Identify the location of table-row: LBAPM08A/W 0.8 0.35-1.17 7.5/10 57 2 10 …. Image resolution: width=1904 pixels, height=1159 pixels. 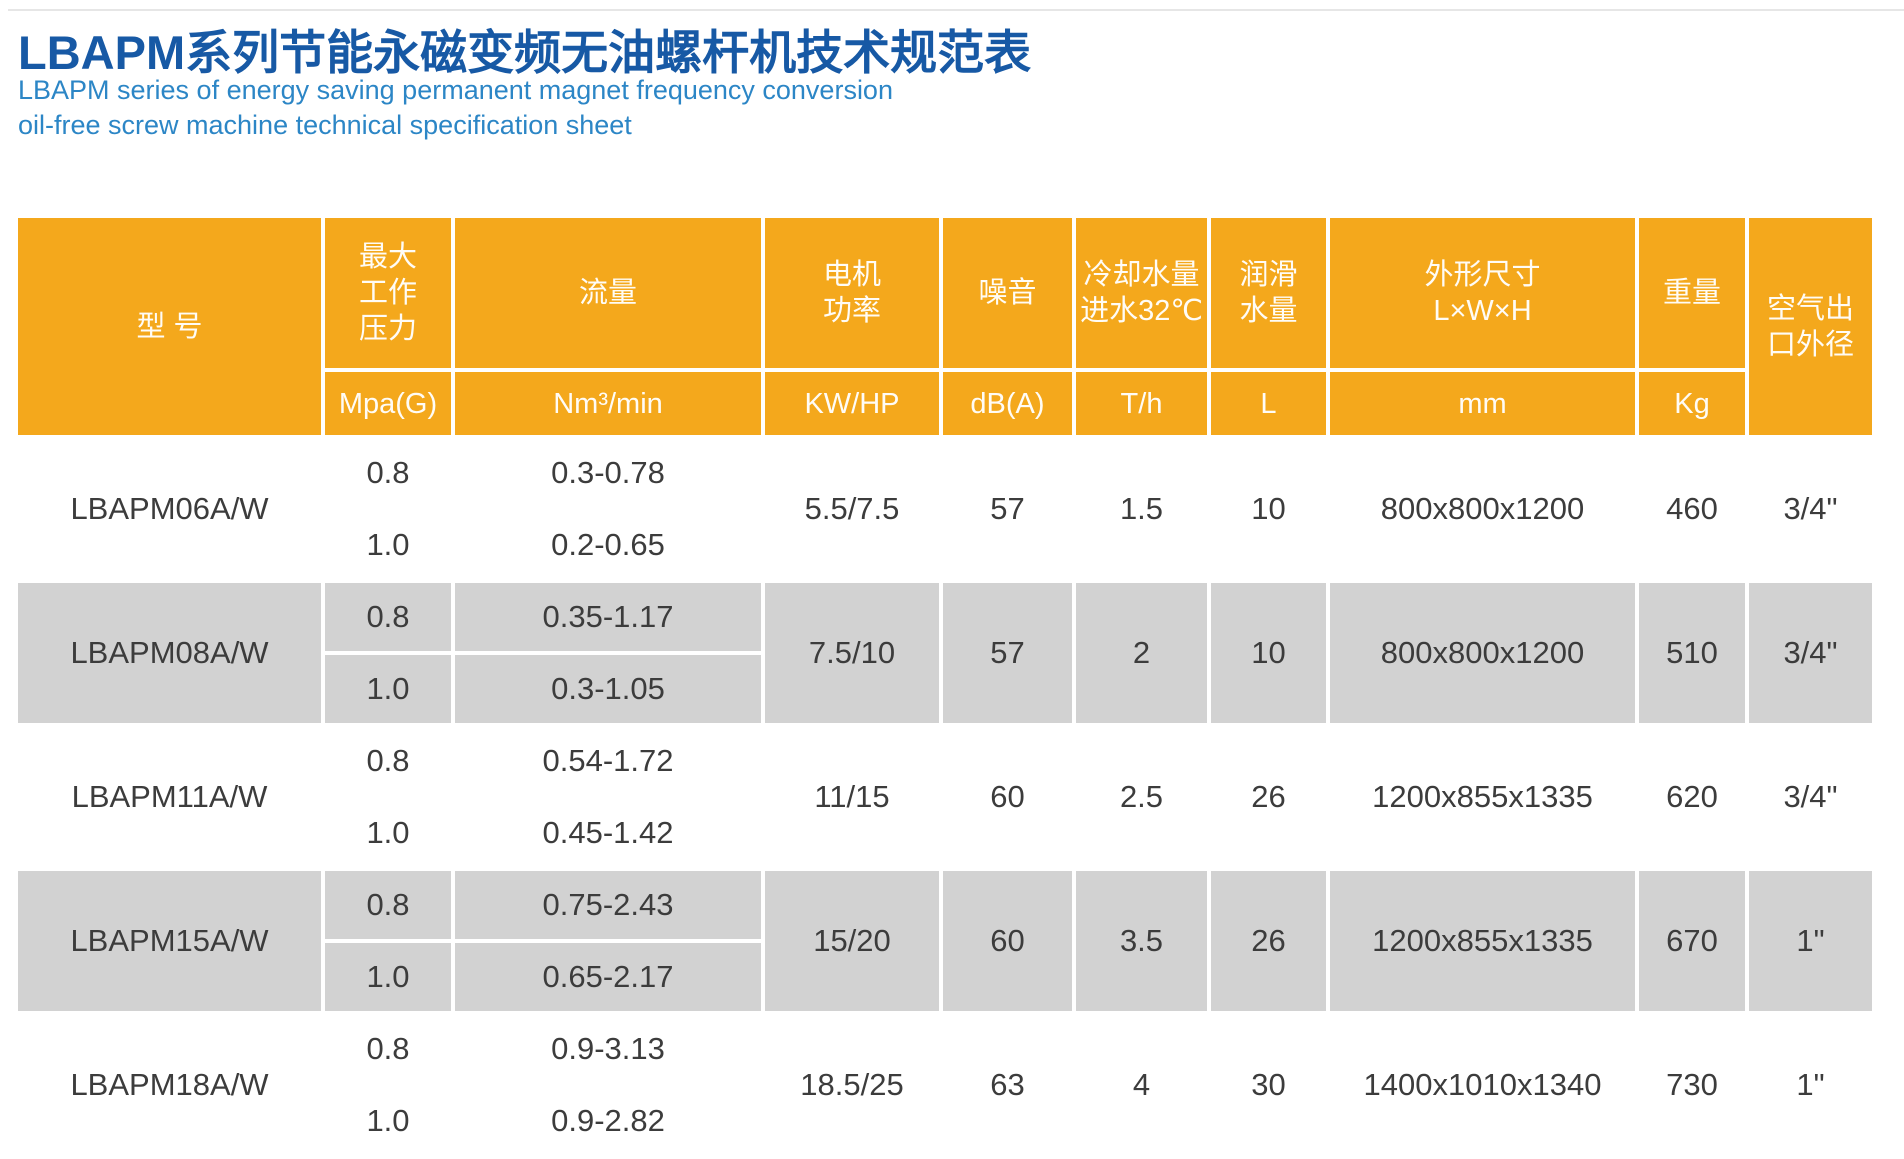
(945, 653).